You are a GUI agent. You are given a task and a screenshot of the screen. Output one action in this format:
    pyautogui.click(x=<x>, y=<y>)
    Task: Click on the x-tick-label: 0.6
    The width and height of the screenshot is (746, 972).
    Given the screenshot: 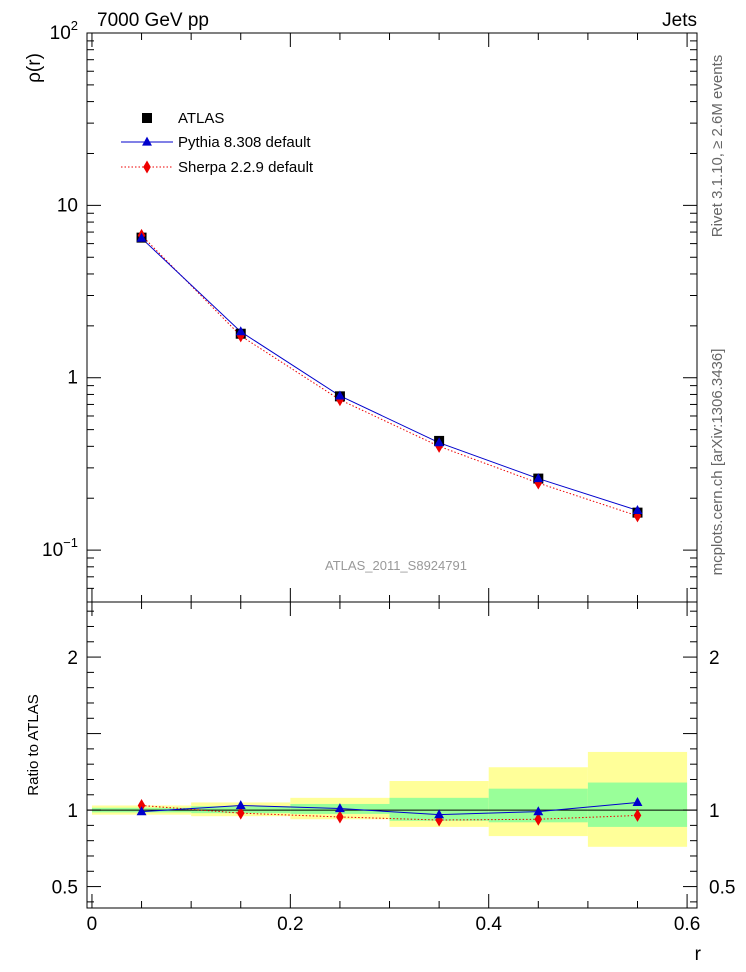 What is the action you would take?
    pyautogui.click(x=687, y=924)
    